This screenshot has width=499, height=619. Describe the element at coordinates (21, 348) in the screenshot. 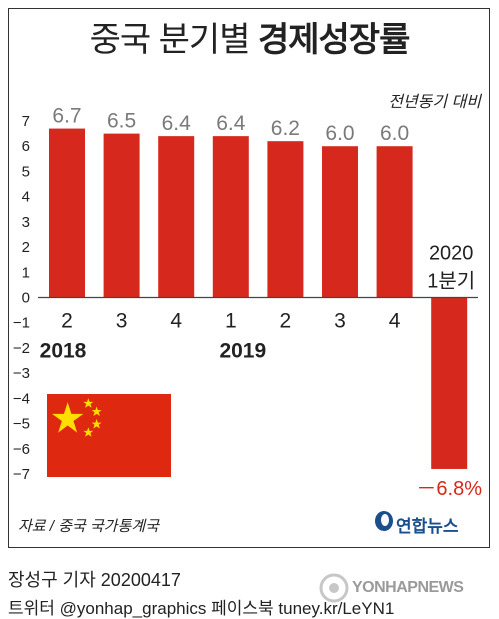

I see `y-tick-label: −2` at that location.